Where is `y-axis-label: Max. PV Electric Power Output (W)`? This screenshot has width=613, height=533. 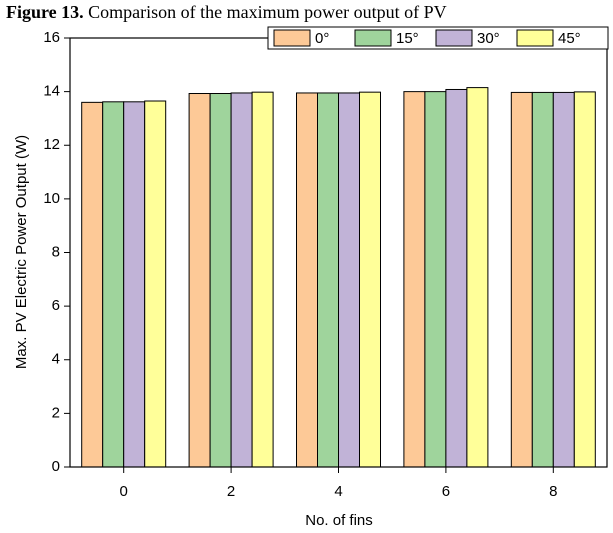 y-axis-label: Max. PV Electric Power Output (W) is located at coordinates (21, 252).